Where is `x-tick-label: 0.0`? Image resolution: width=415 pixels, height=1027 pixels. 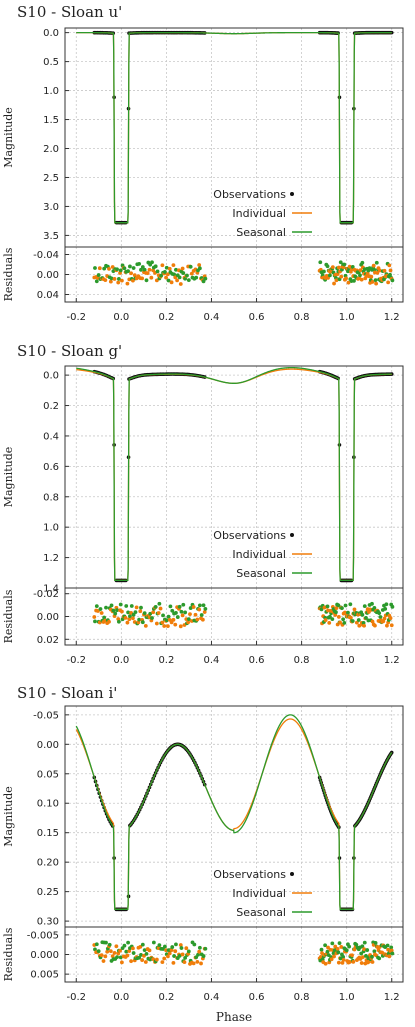 x-tick-label: 0.0 is located at coordinates (121, 317).